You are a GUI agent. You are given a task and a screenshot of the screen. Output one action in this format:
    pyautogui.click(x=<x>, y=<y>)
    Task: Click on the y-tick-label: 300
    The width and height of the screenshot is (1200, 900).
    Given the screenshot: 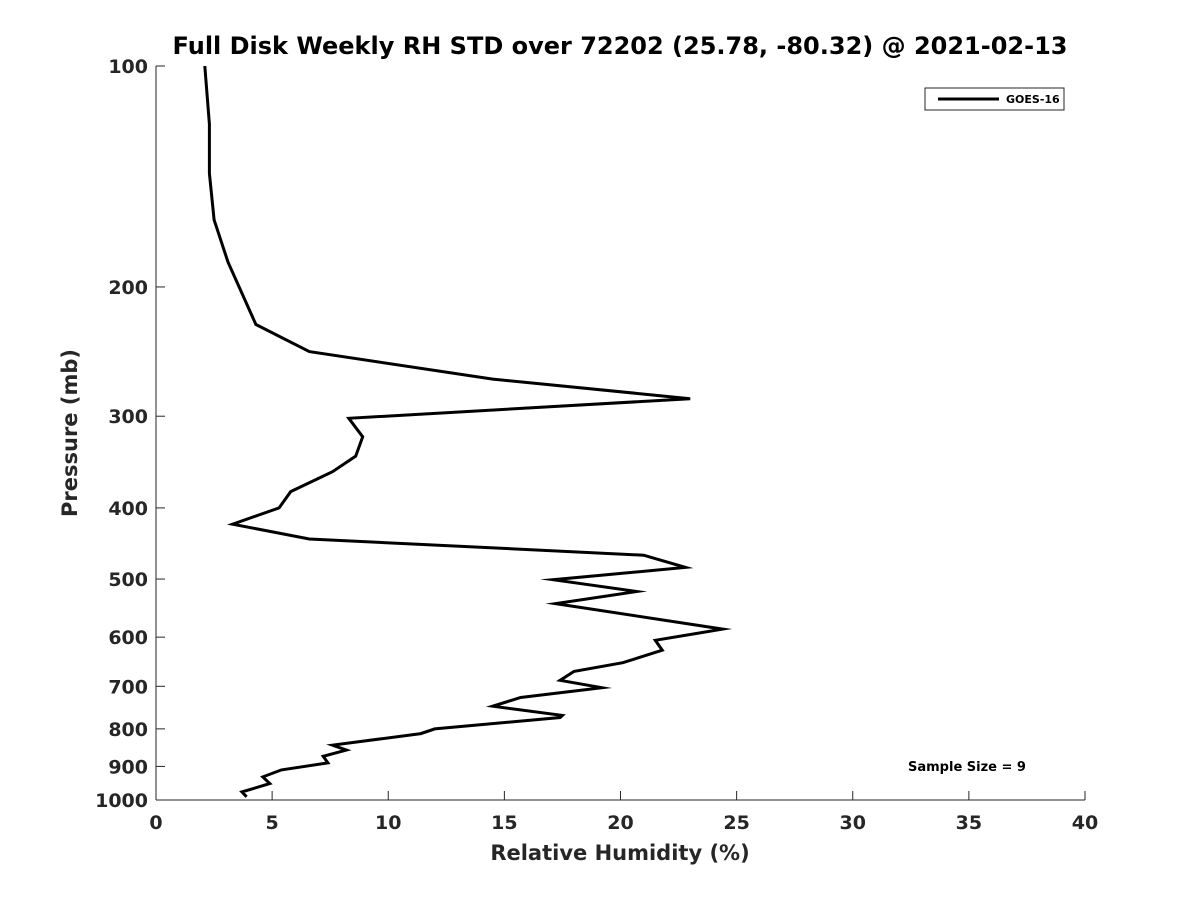 What is the action you would take?
    pyautogui.click(x=128, y=417)
    